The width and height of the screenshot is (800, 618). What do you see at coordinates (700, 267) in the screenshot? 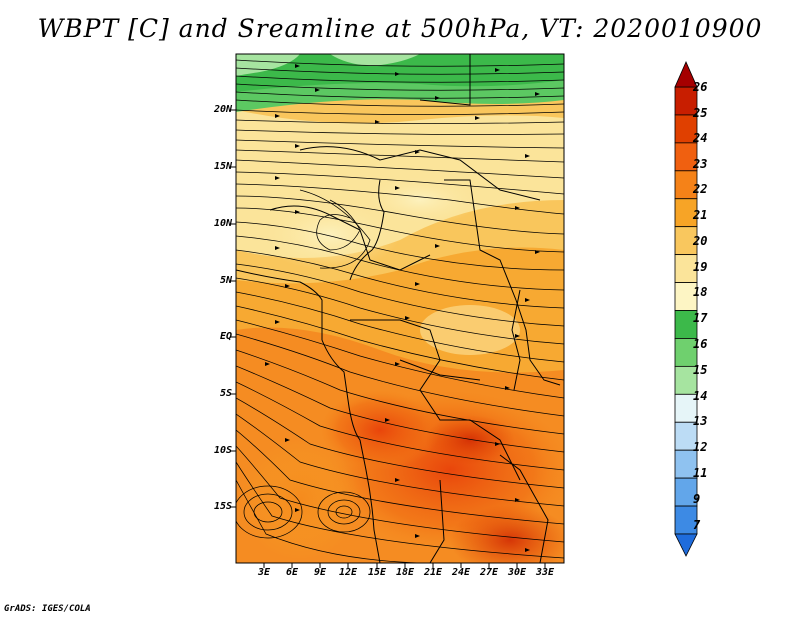
I see `colorbar-label: 19` at bounding box center [700, 267].